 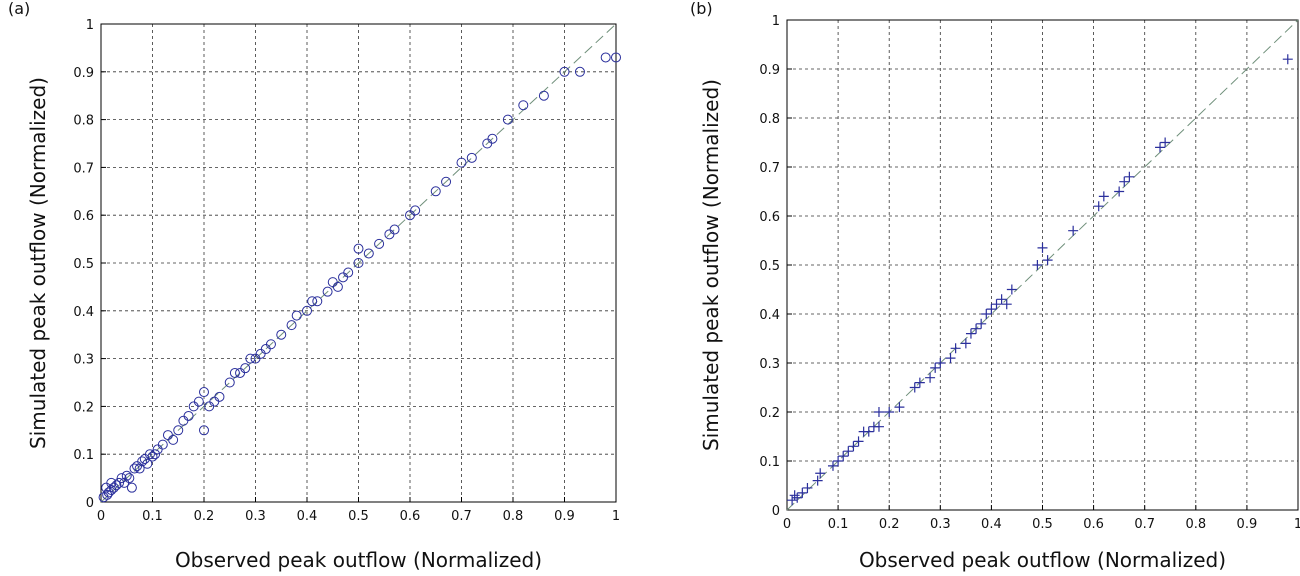 What do you see at coordinates (19, 9) in the screenshot?
I see `panel-label: (a)` at bounding box center [19, 9].